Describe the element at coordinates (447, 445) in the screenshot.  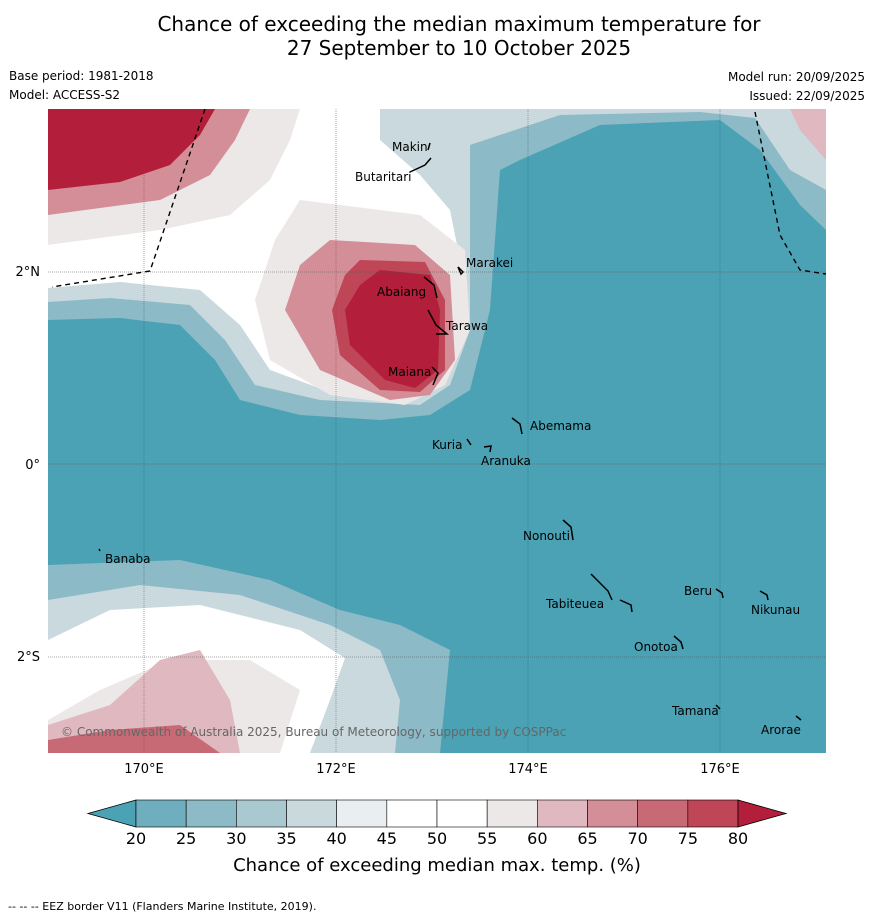
I see `label-kuria: Kuria` at that location.